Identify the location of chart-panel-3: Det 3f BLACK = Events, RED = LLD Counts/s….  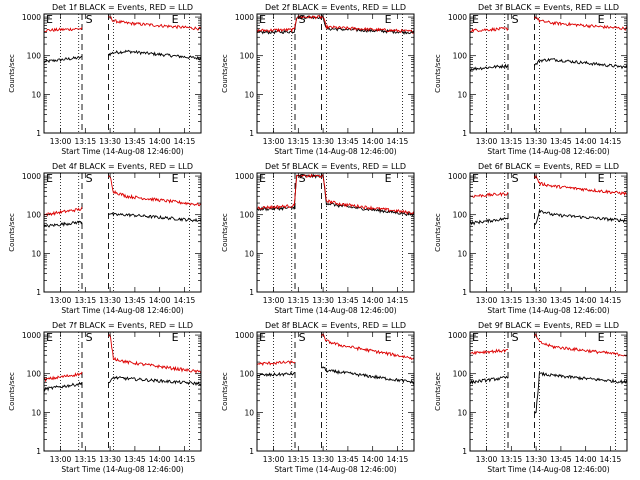
(531, 79).